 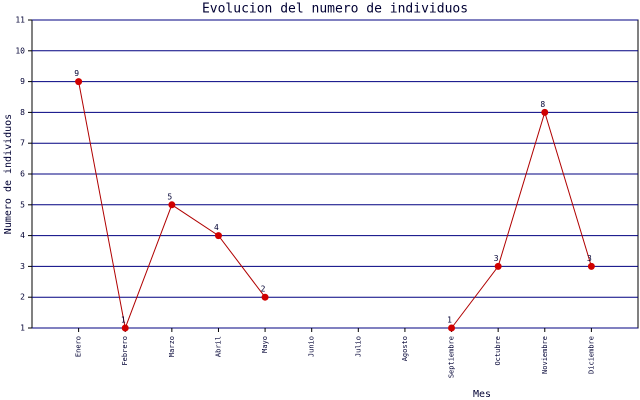 I want to click on x-axis-label: Mes, so click(x=482, y=394).